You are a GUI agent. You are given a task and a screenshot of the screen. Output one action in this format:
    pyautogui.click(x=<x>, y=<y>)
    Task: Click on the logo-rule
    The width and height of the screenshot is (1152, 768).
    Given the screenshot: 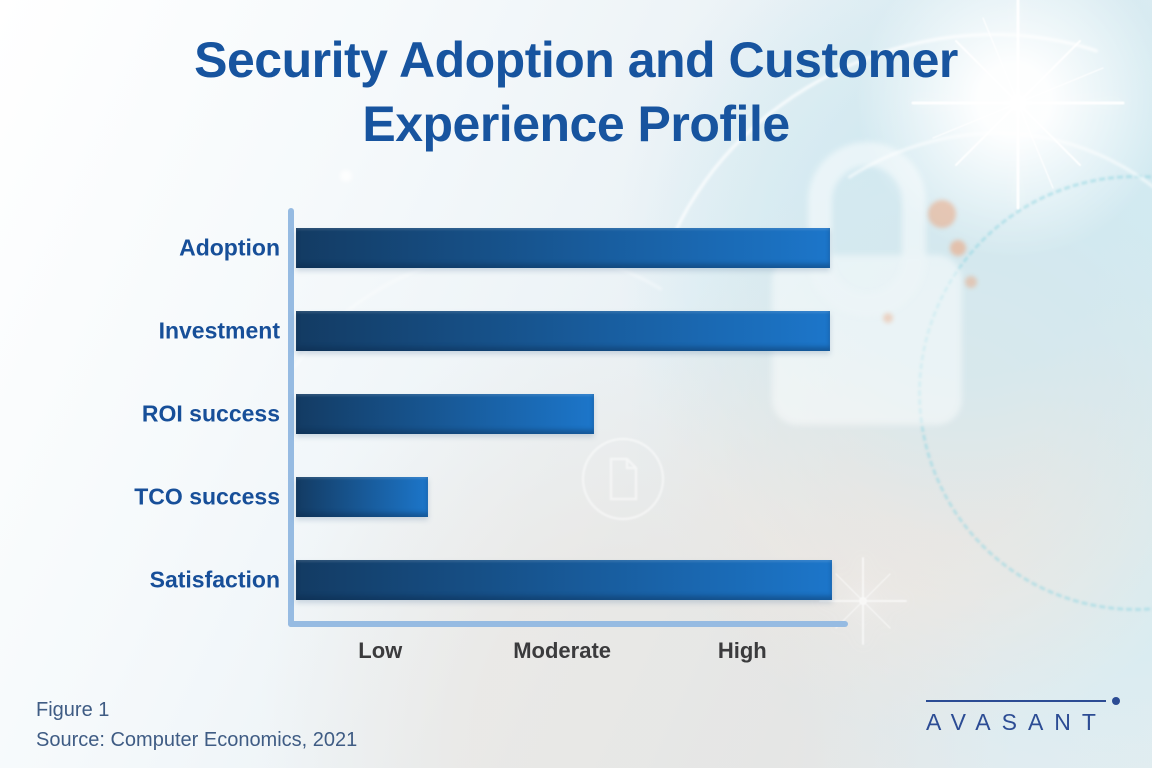 What is the action you would take?
    pyautogui.click(x=1023, y=701)
    